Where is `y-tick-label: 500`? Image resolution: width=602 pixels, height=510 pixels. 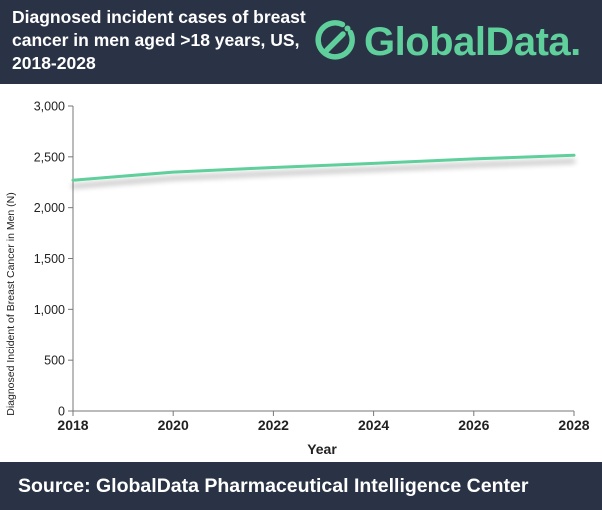
y-tick-label: 500 is located at coordinates (54, 361).